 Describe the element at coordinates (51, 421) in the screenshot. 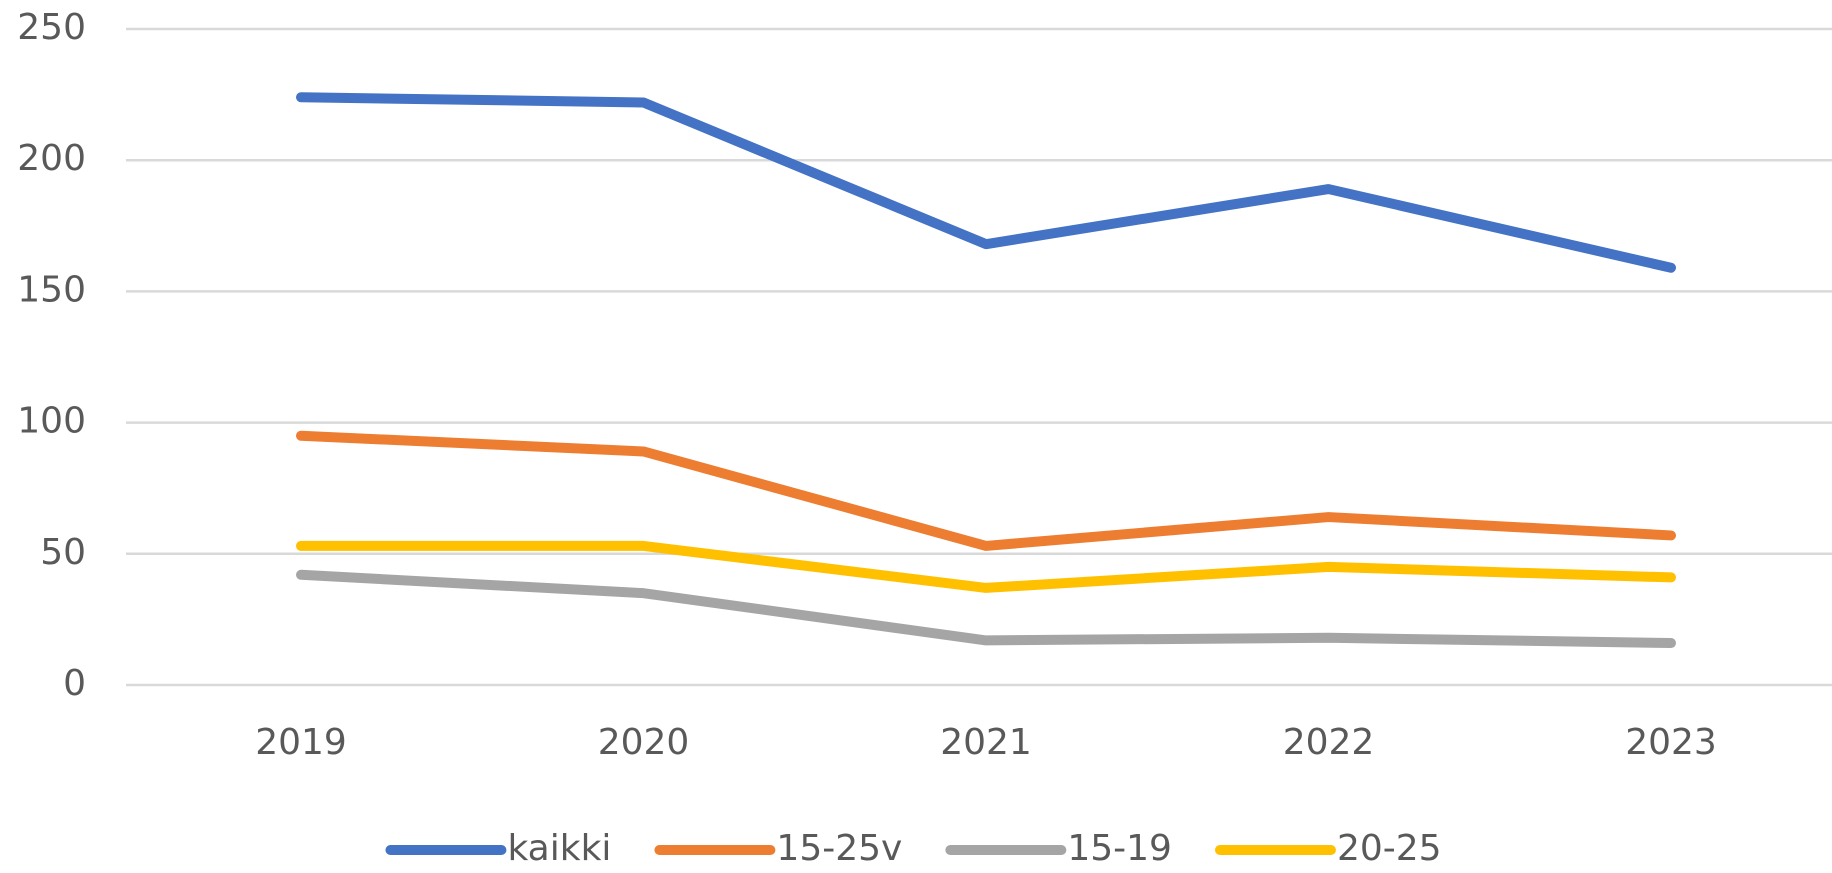

I see `y-tick-label: 100` at that location.